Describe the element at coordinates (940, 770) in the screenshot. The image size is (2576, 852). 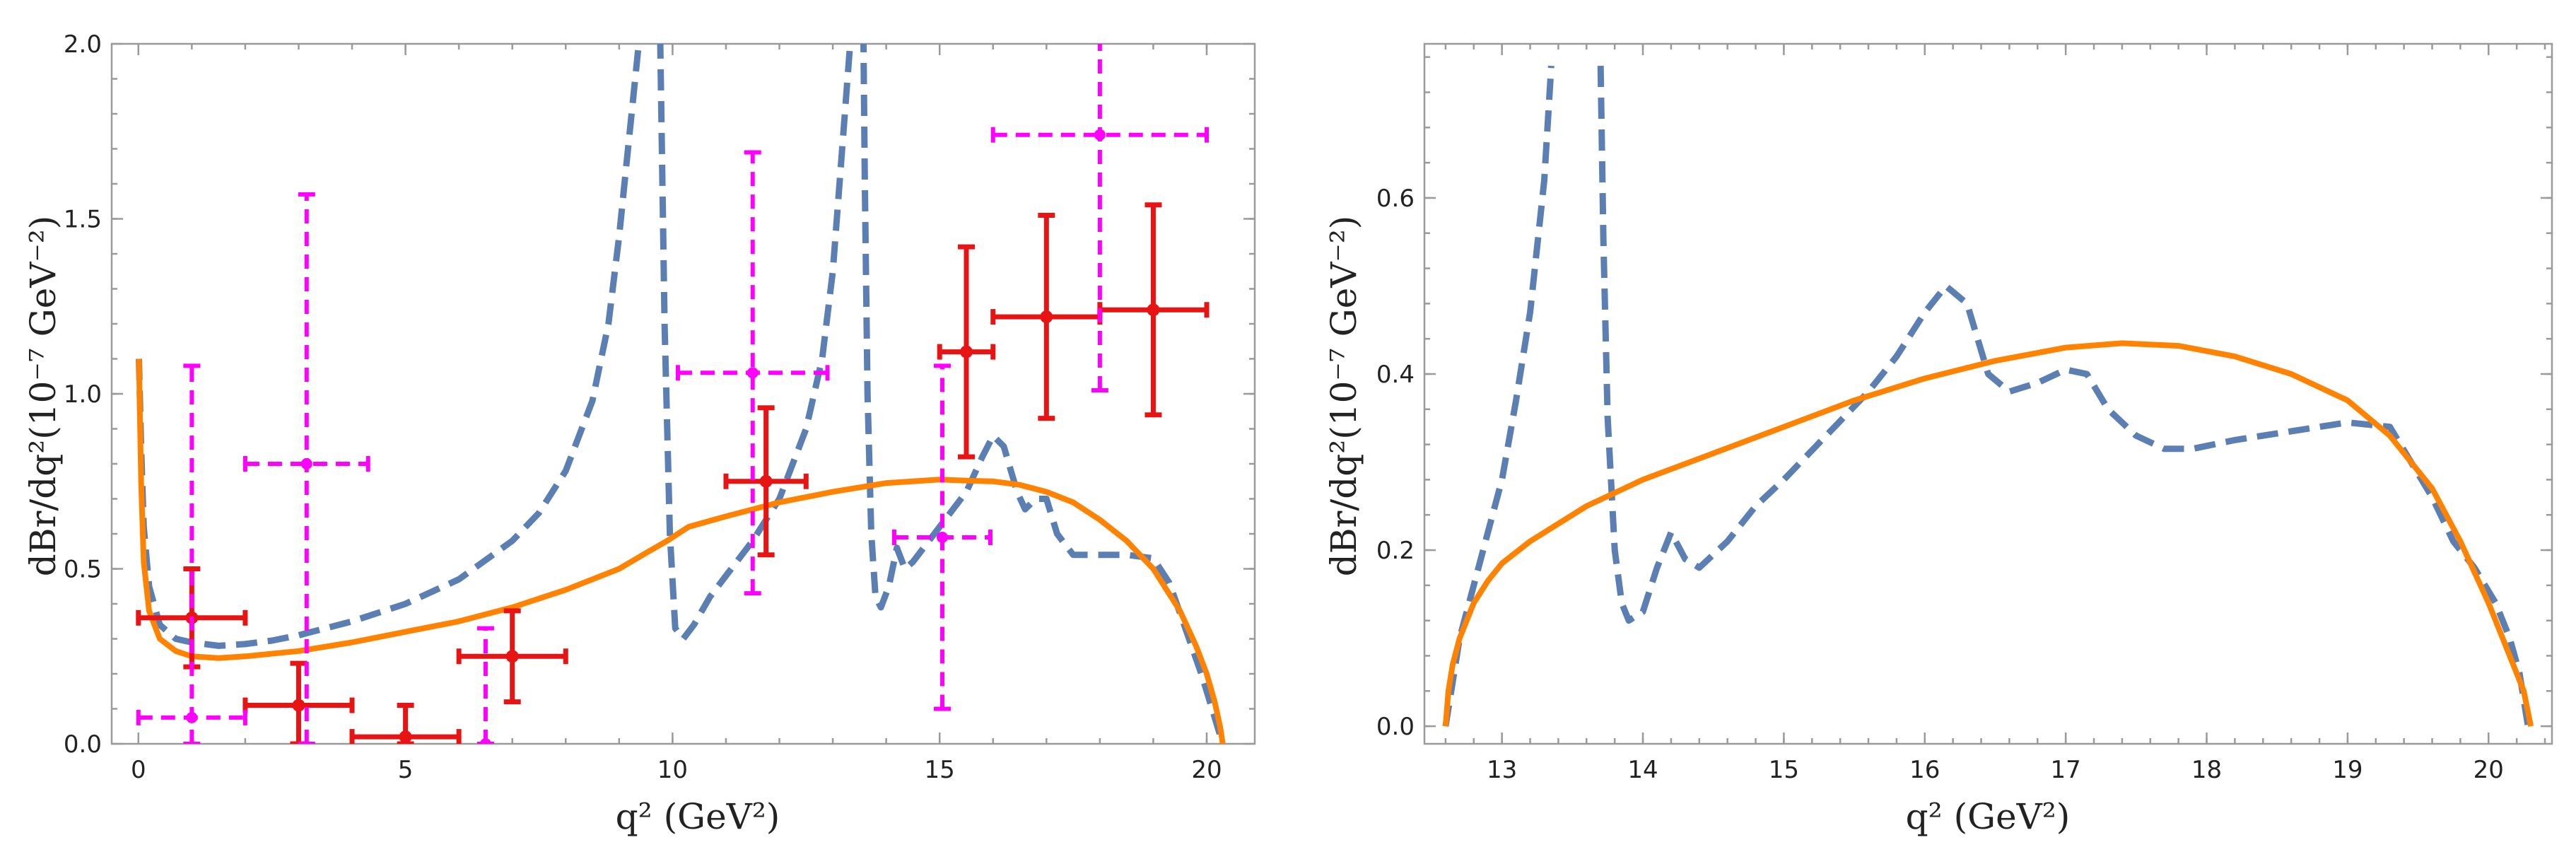
I see `left-x-tick-label: 15` at that location.